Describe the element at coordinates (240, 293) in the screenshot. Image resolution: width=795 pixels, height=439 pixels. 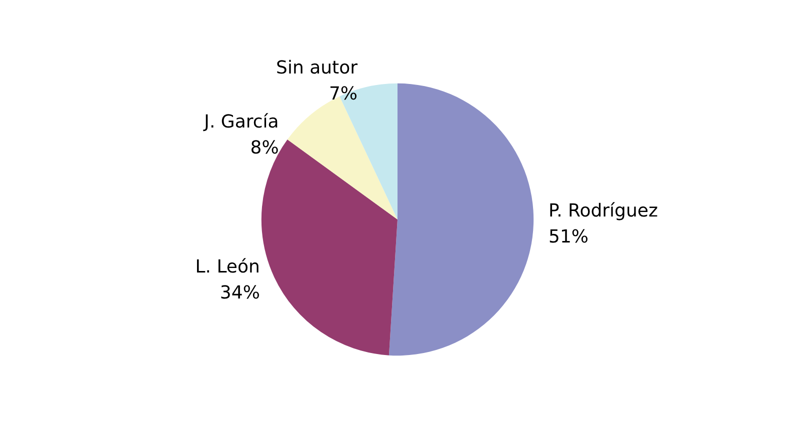
I see `data-label: 34%` at that location.